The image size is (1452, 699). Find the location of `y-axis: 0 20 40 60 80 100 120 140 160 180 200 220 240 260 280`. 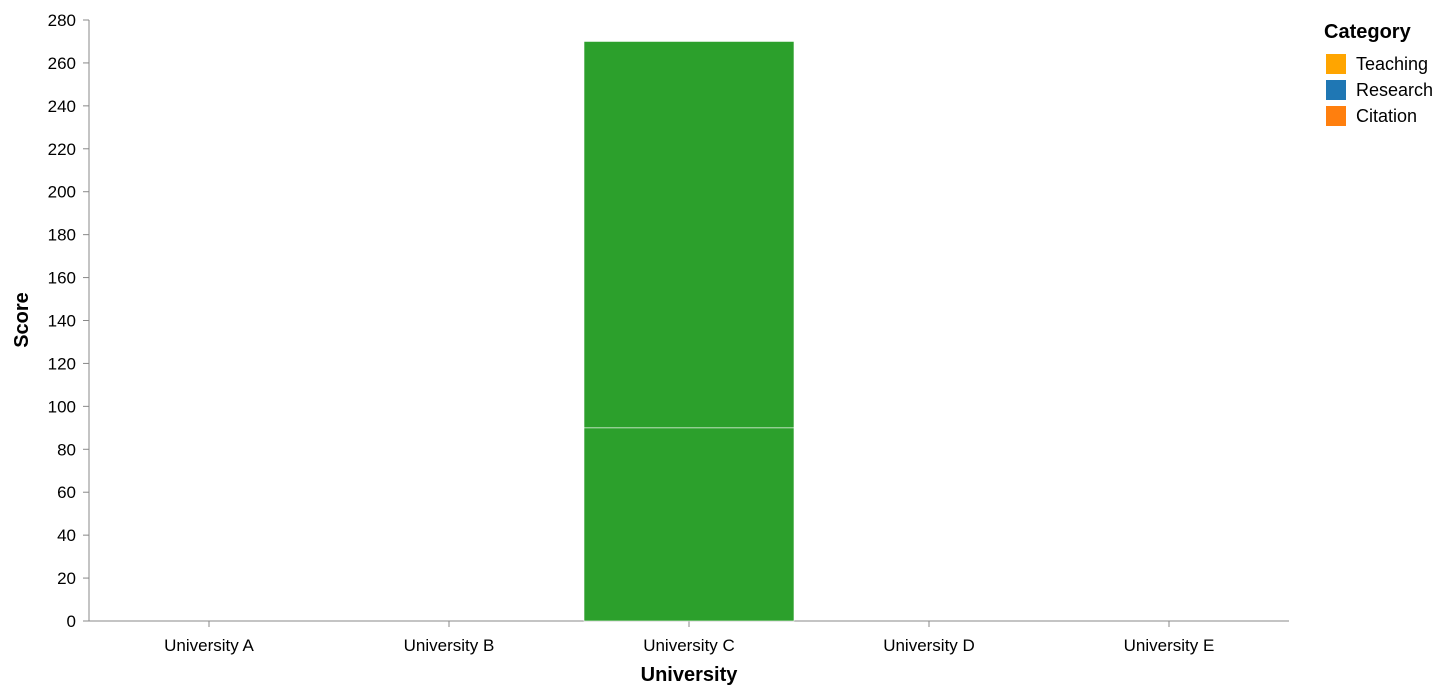

y-axis: 0 20 40 60 80 100 120 140 160 180 200 220 240 260 280 is located at coordinates (69, 321).